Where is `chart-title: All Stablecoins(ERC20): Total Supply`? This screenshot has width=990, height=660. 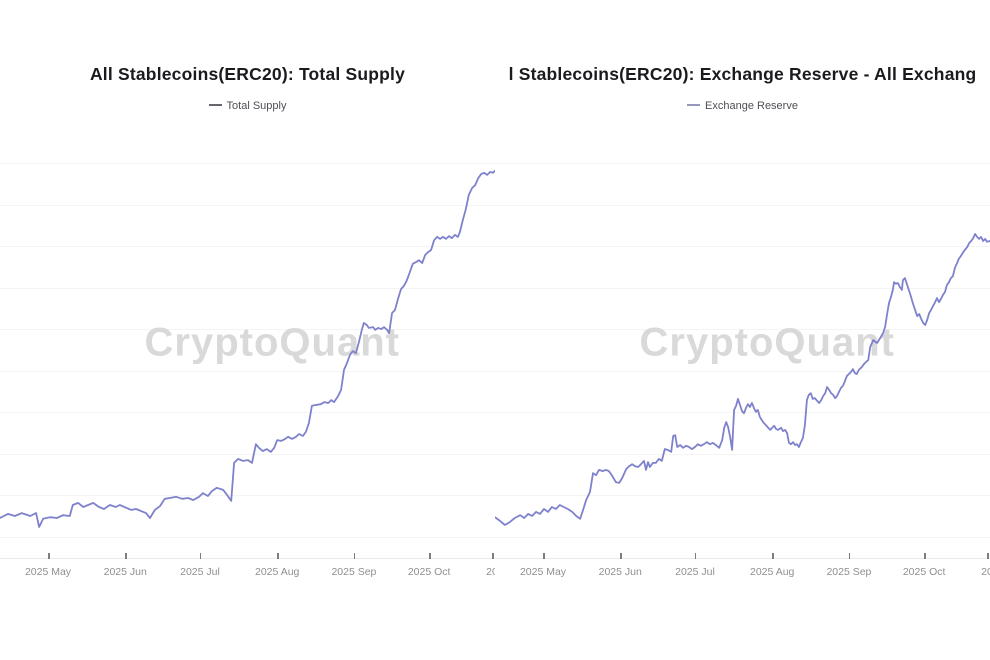
chart-title: All Stablecoins(ERC20): Total Supply is located at coordinates (247, 74).